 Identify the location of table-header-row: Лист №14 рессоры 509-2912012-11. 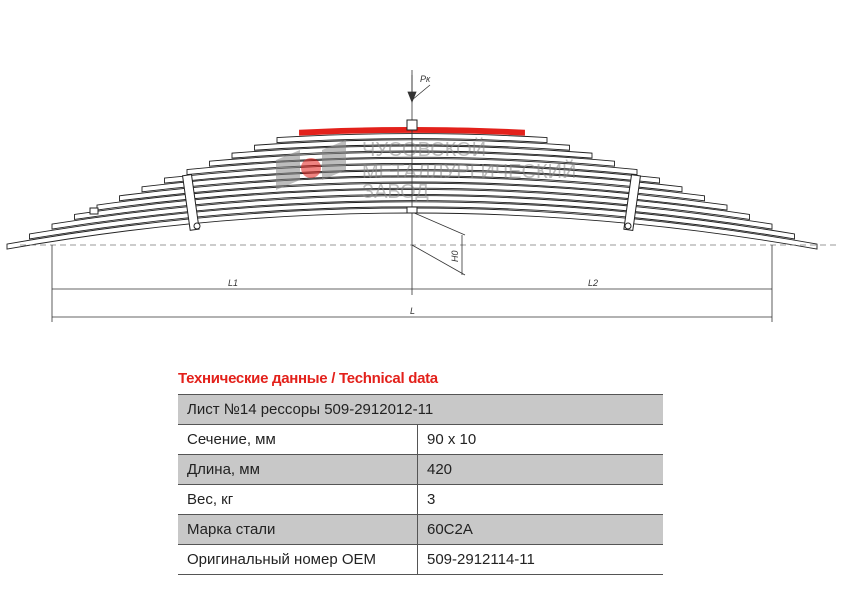
(420, 409).